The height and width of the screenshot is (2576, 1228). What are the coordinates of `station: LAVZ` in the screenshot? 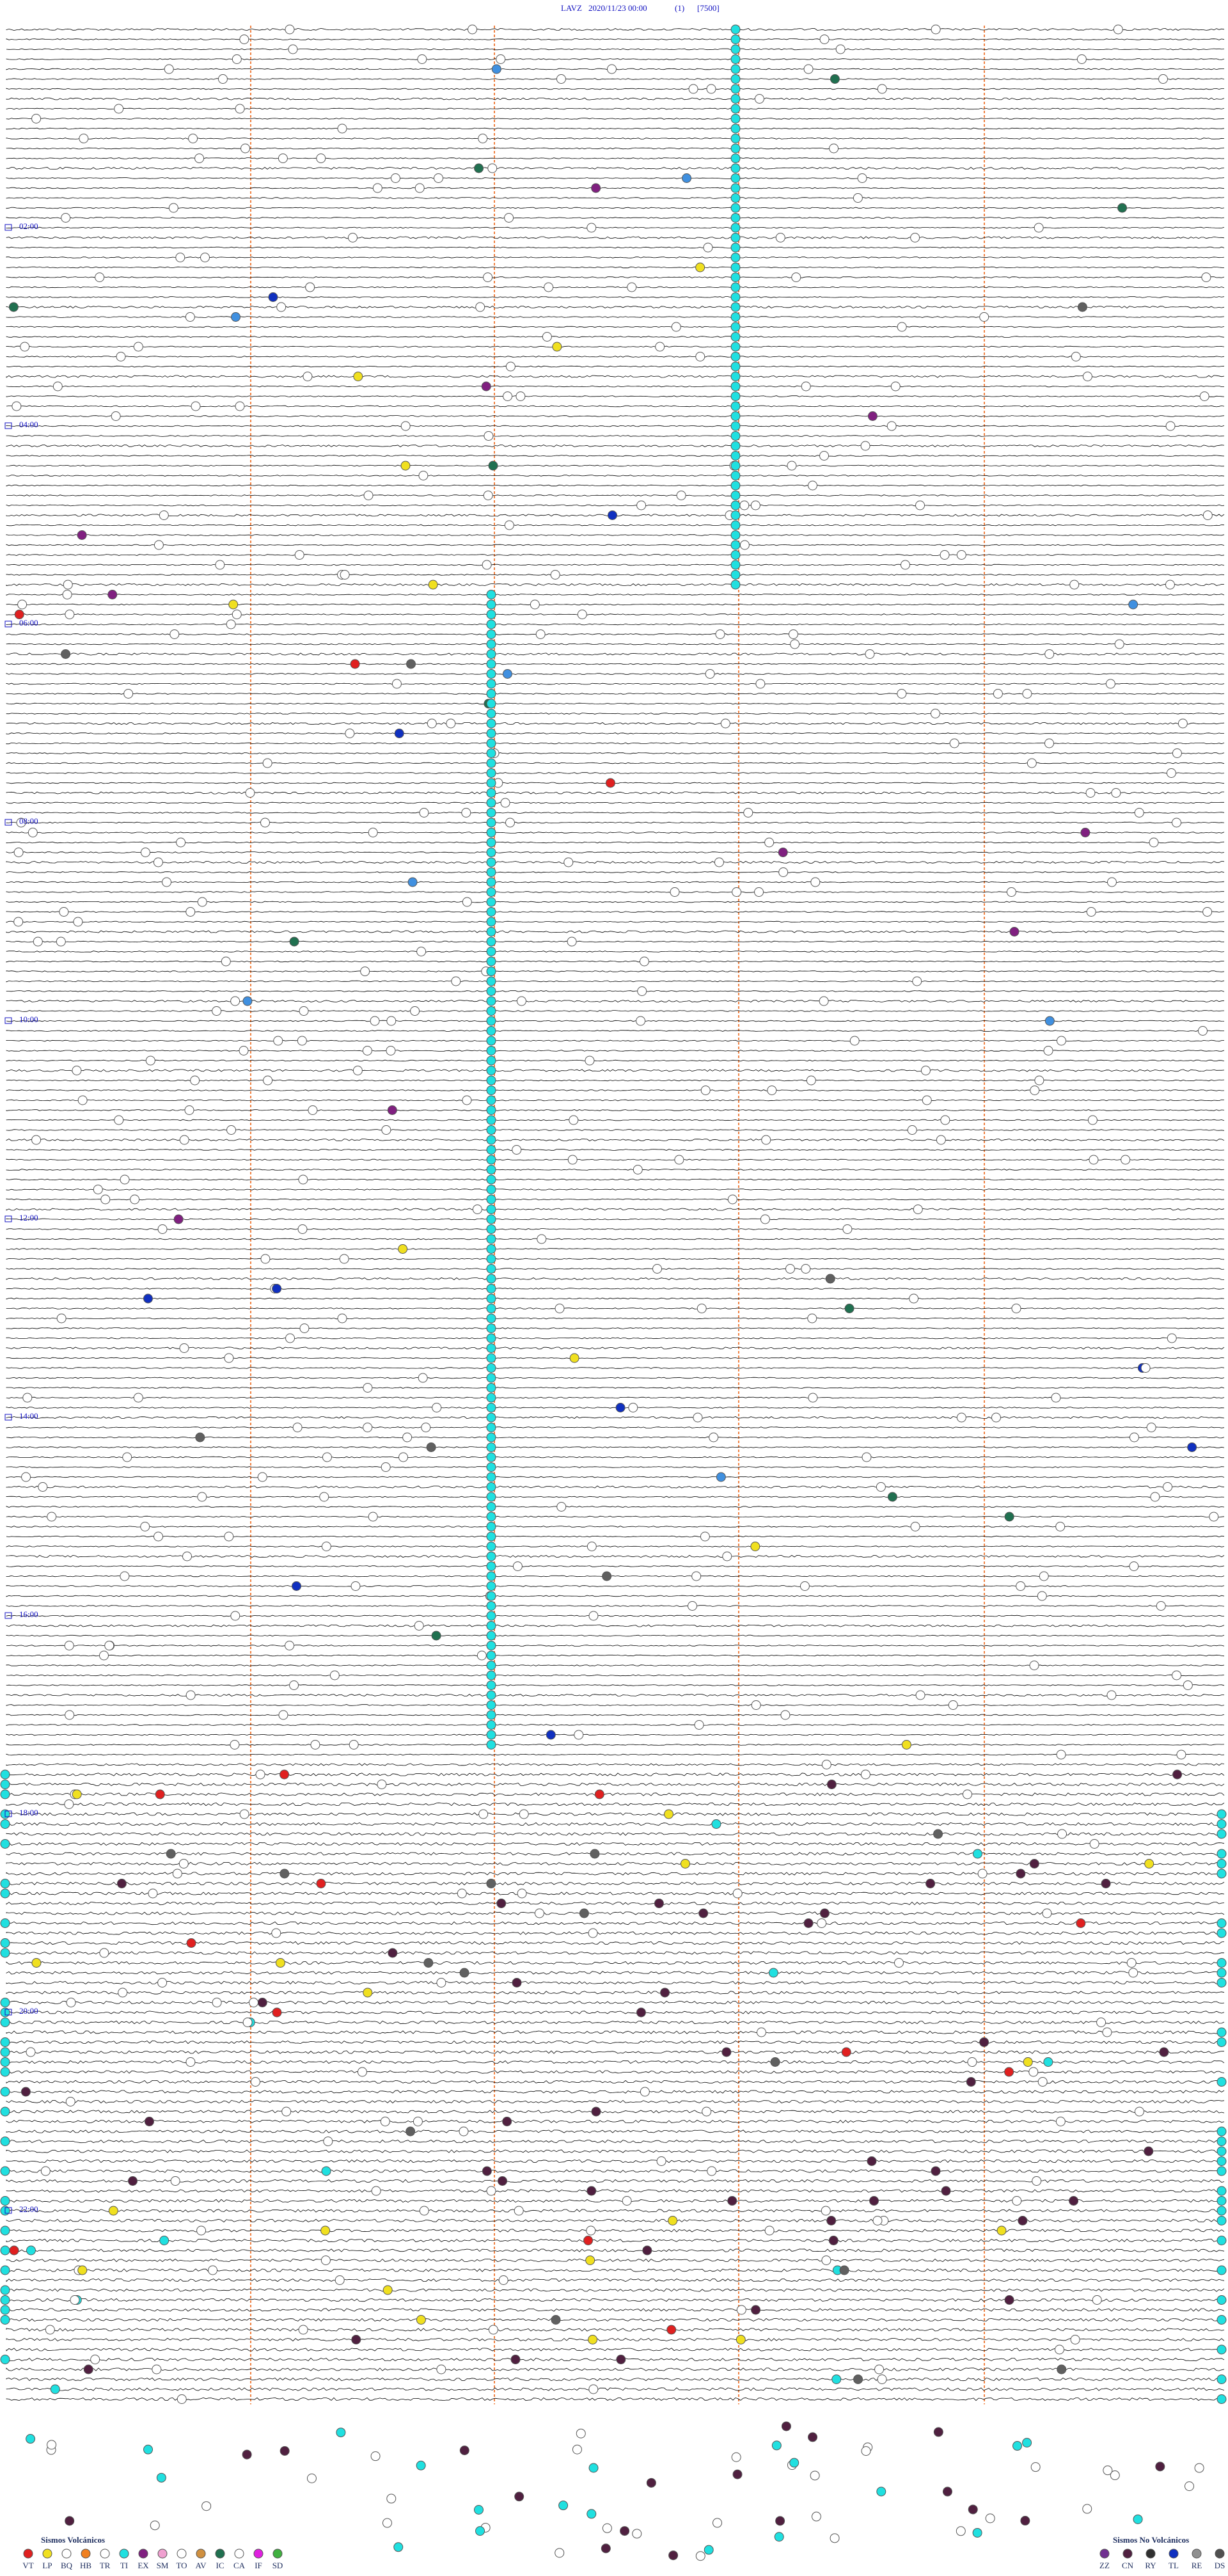 It's located at (571, 8).